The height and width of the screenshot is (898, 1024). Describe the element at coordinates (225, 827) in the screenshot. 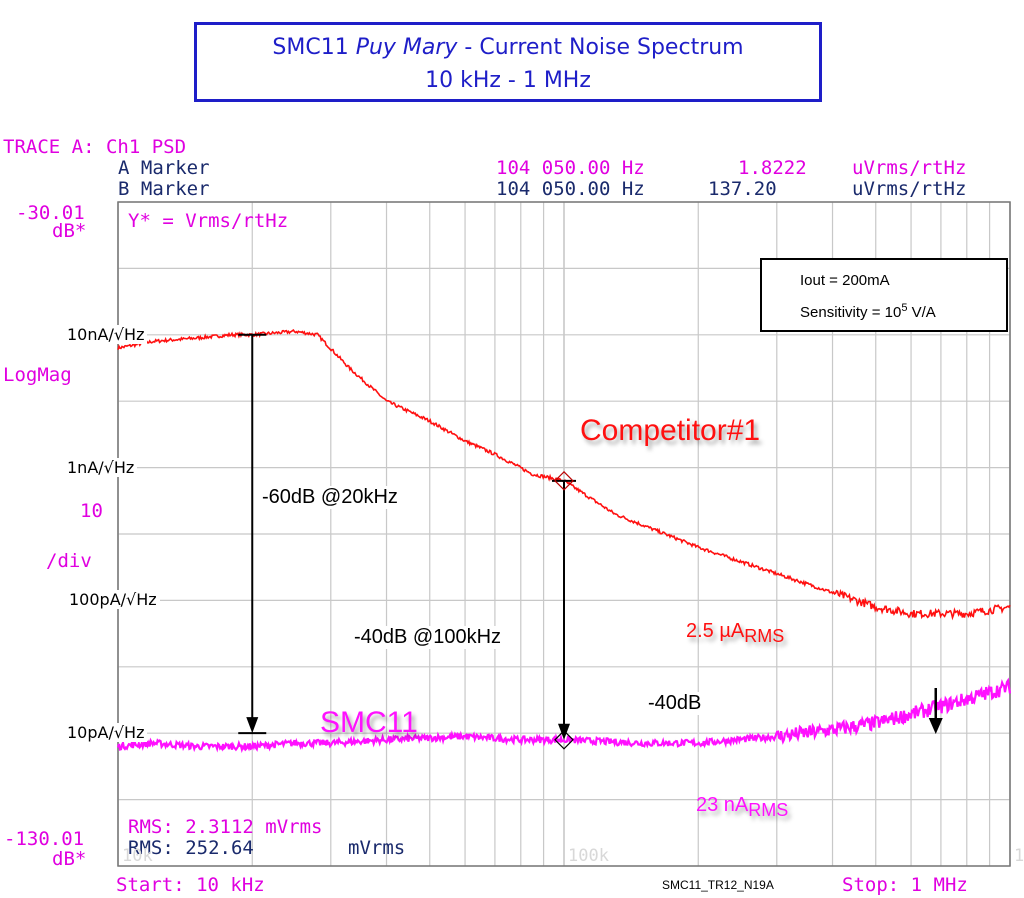

I see `rms-readout-1: RMS: 2.3112 mVrms` at that location.